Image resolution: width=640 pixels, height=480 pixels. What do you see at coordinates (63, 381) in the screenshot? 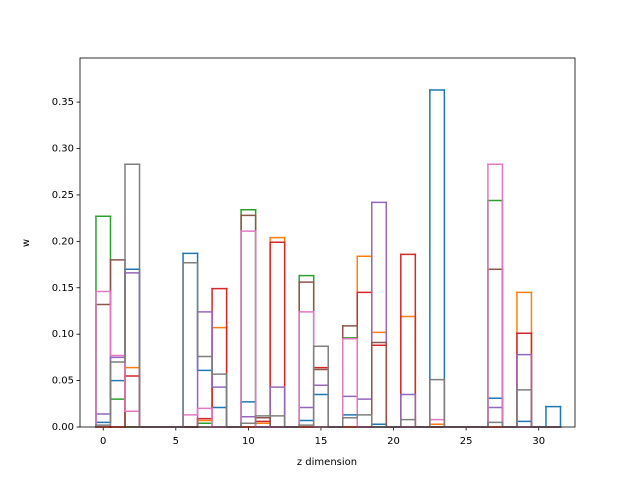
I see `y-tick-label: 0.05` at bounding box center [63, 381].